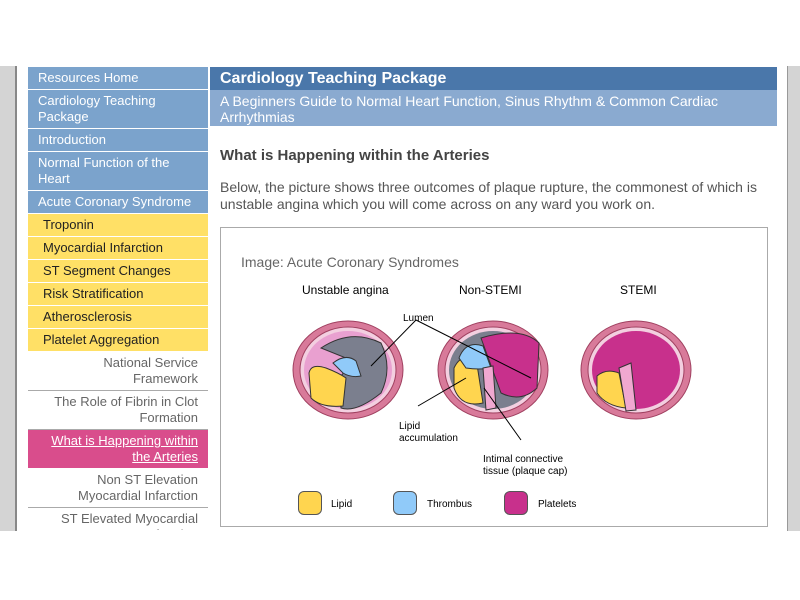 The image size is (800, 600). Describe the element at coordinates (405, 503) in the screenshot. I see `legend-swatch-thrombus` at that location.